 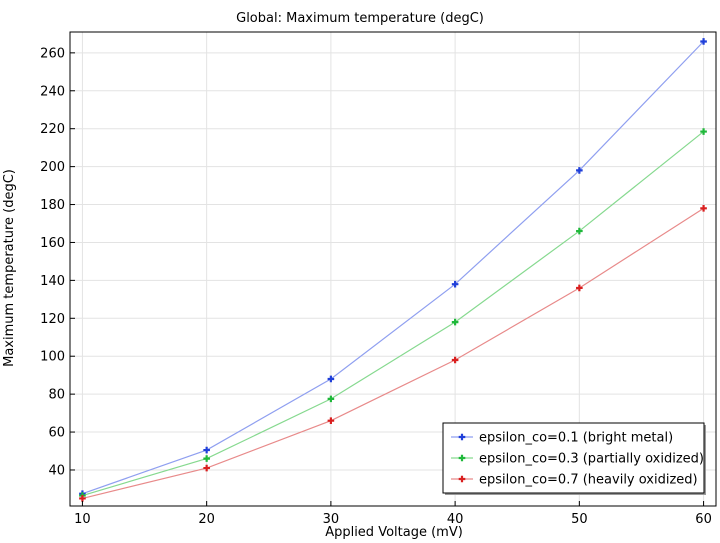 What do you see at coordinates (52, 319) in the screenshot?
I see `y-tick-label: 120` at bounding box center [52, 319].